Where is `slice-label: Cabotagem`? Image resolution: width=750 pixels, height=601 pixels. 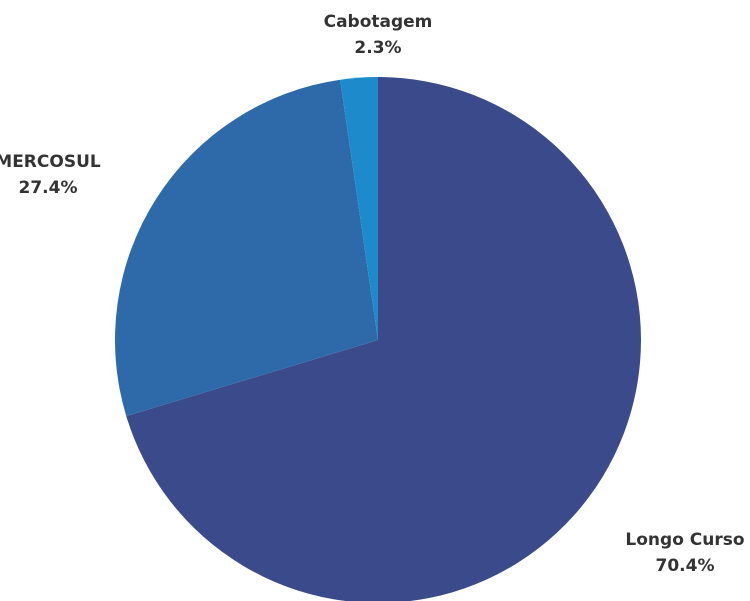 slice-label: Cabotagem is located at coordinates (378, 22).